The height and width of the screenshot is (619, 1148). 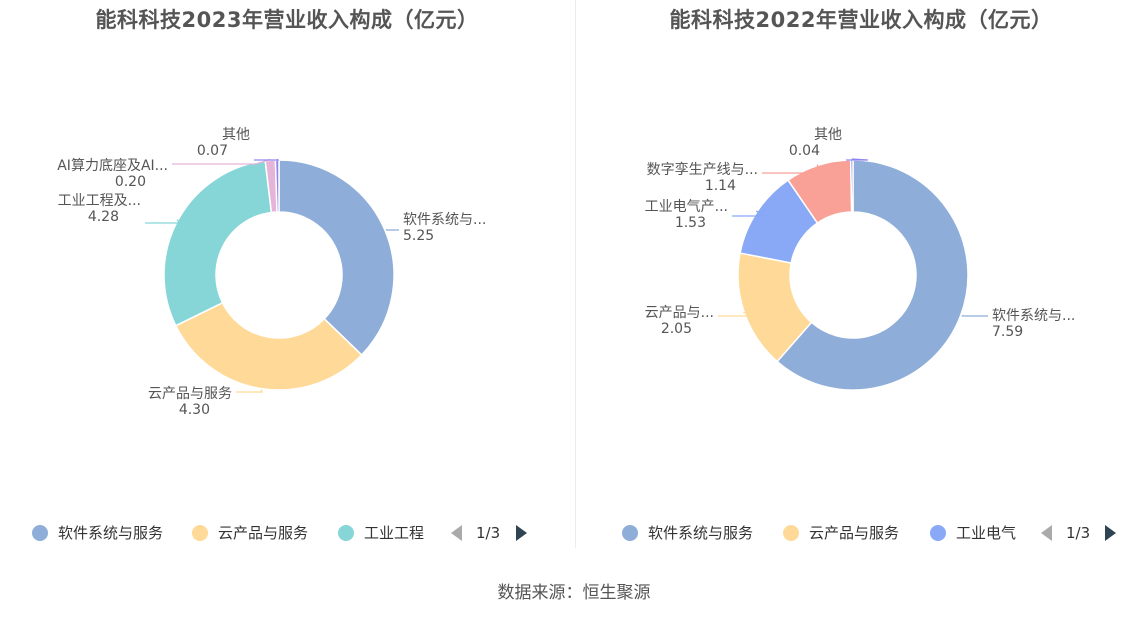 What do you see at coordinates (287, 20) in the screenshot?
I see `chart-title-2023: 能科科技2023年营业收入构成（亿元）` at bounding box center [287, 20].